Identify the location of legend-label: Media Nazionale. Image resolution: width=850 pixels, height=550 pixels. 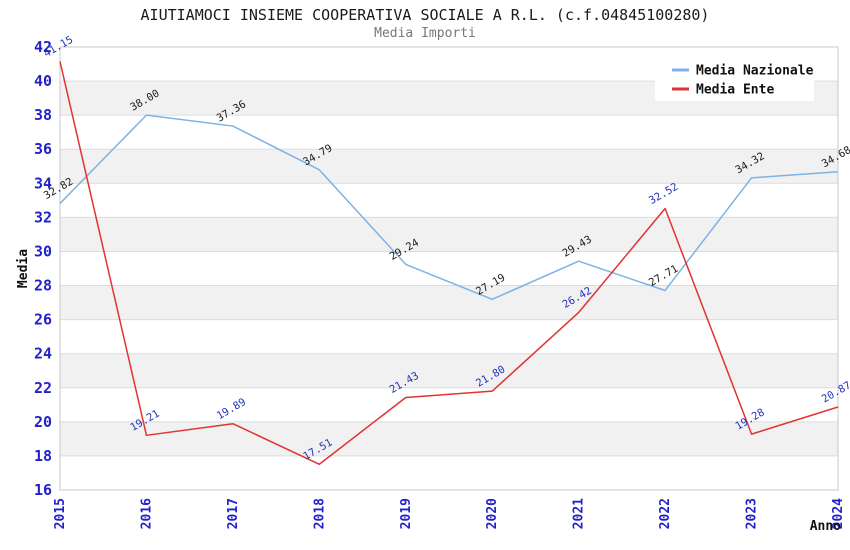
(755, 71).